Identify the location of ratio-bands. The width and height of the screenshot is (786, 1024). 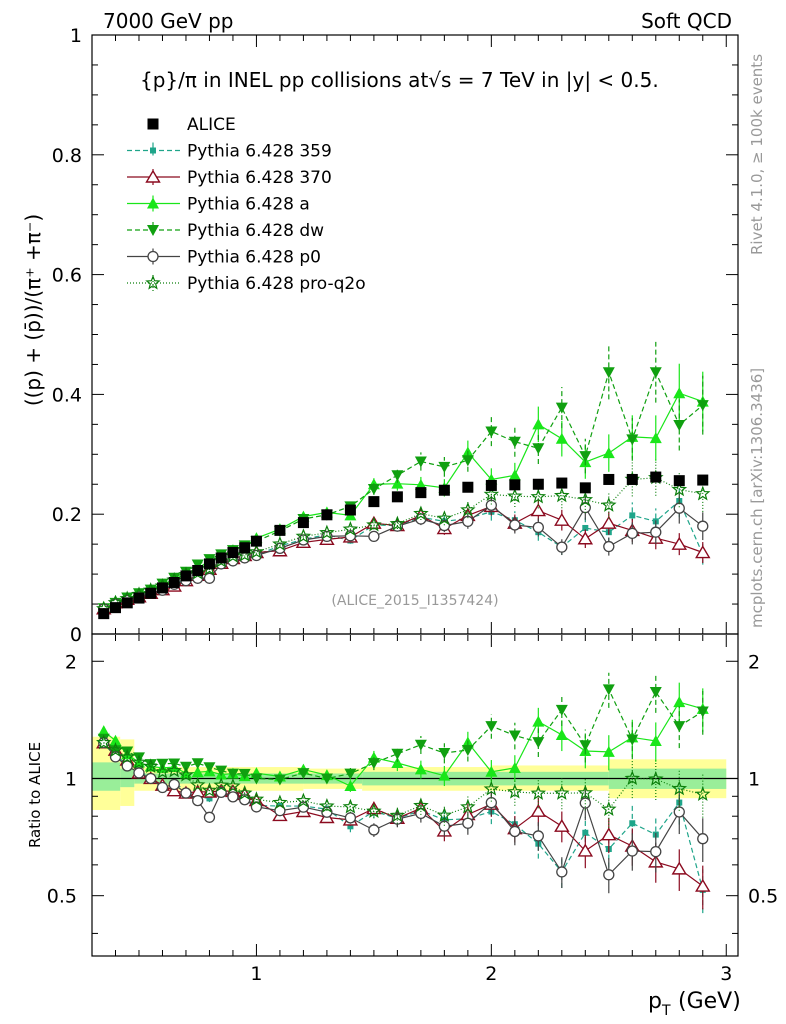
(415, 773).